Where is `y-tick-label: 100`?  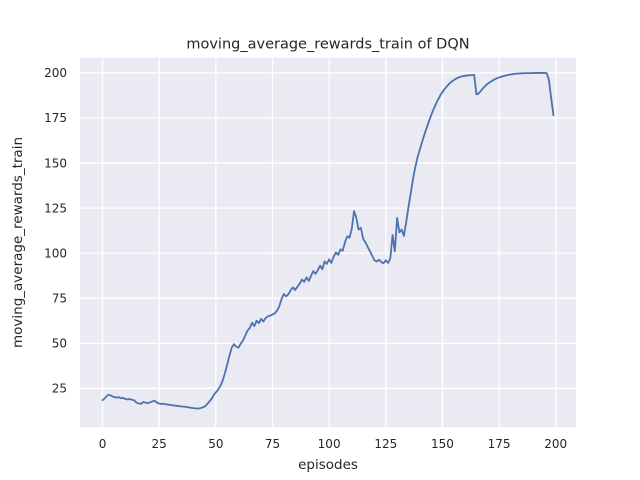 y-tick-label: 100 is located at coordinates (55, 253).